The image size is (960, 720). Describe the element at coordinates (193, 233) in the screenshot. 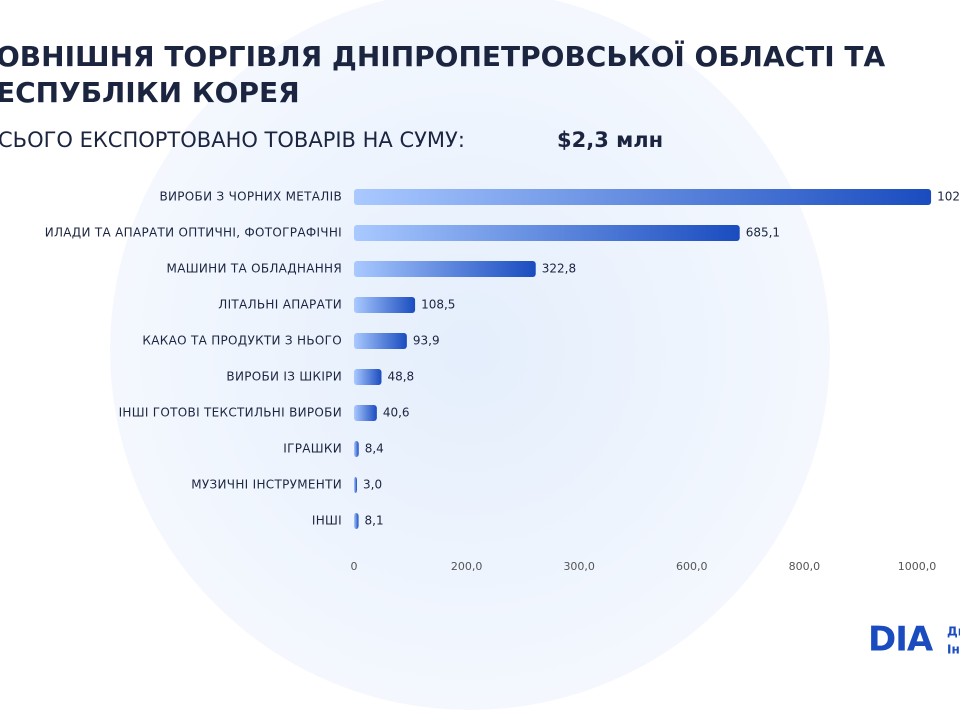

I see `category-label: ИЛАДИ ТА АПАРАТИ ОПТИЧНІ, ФОТОГРАФІЧНІ` at that location.